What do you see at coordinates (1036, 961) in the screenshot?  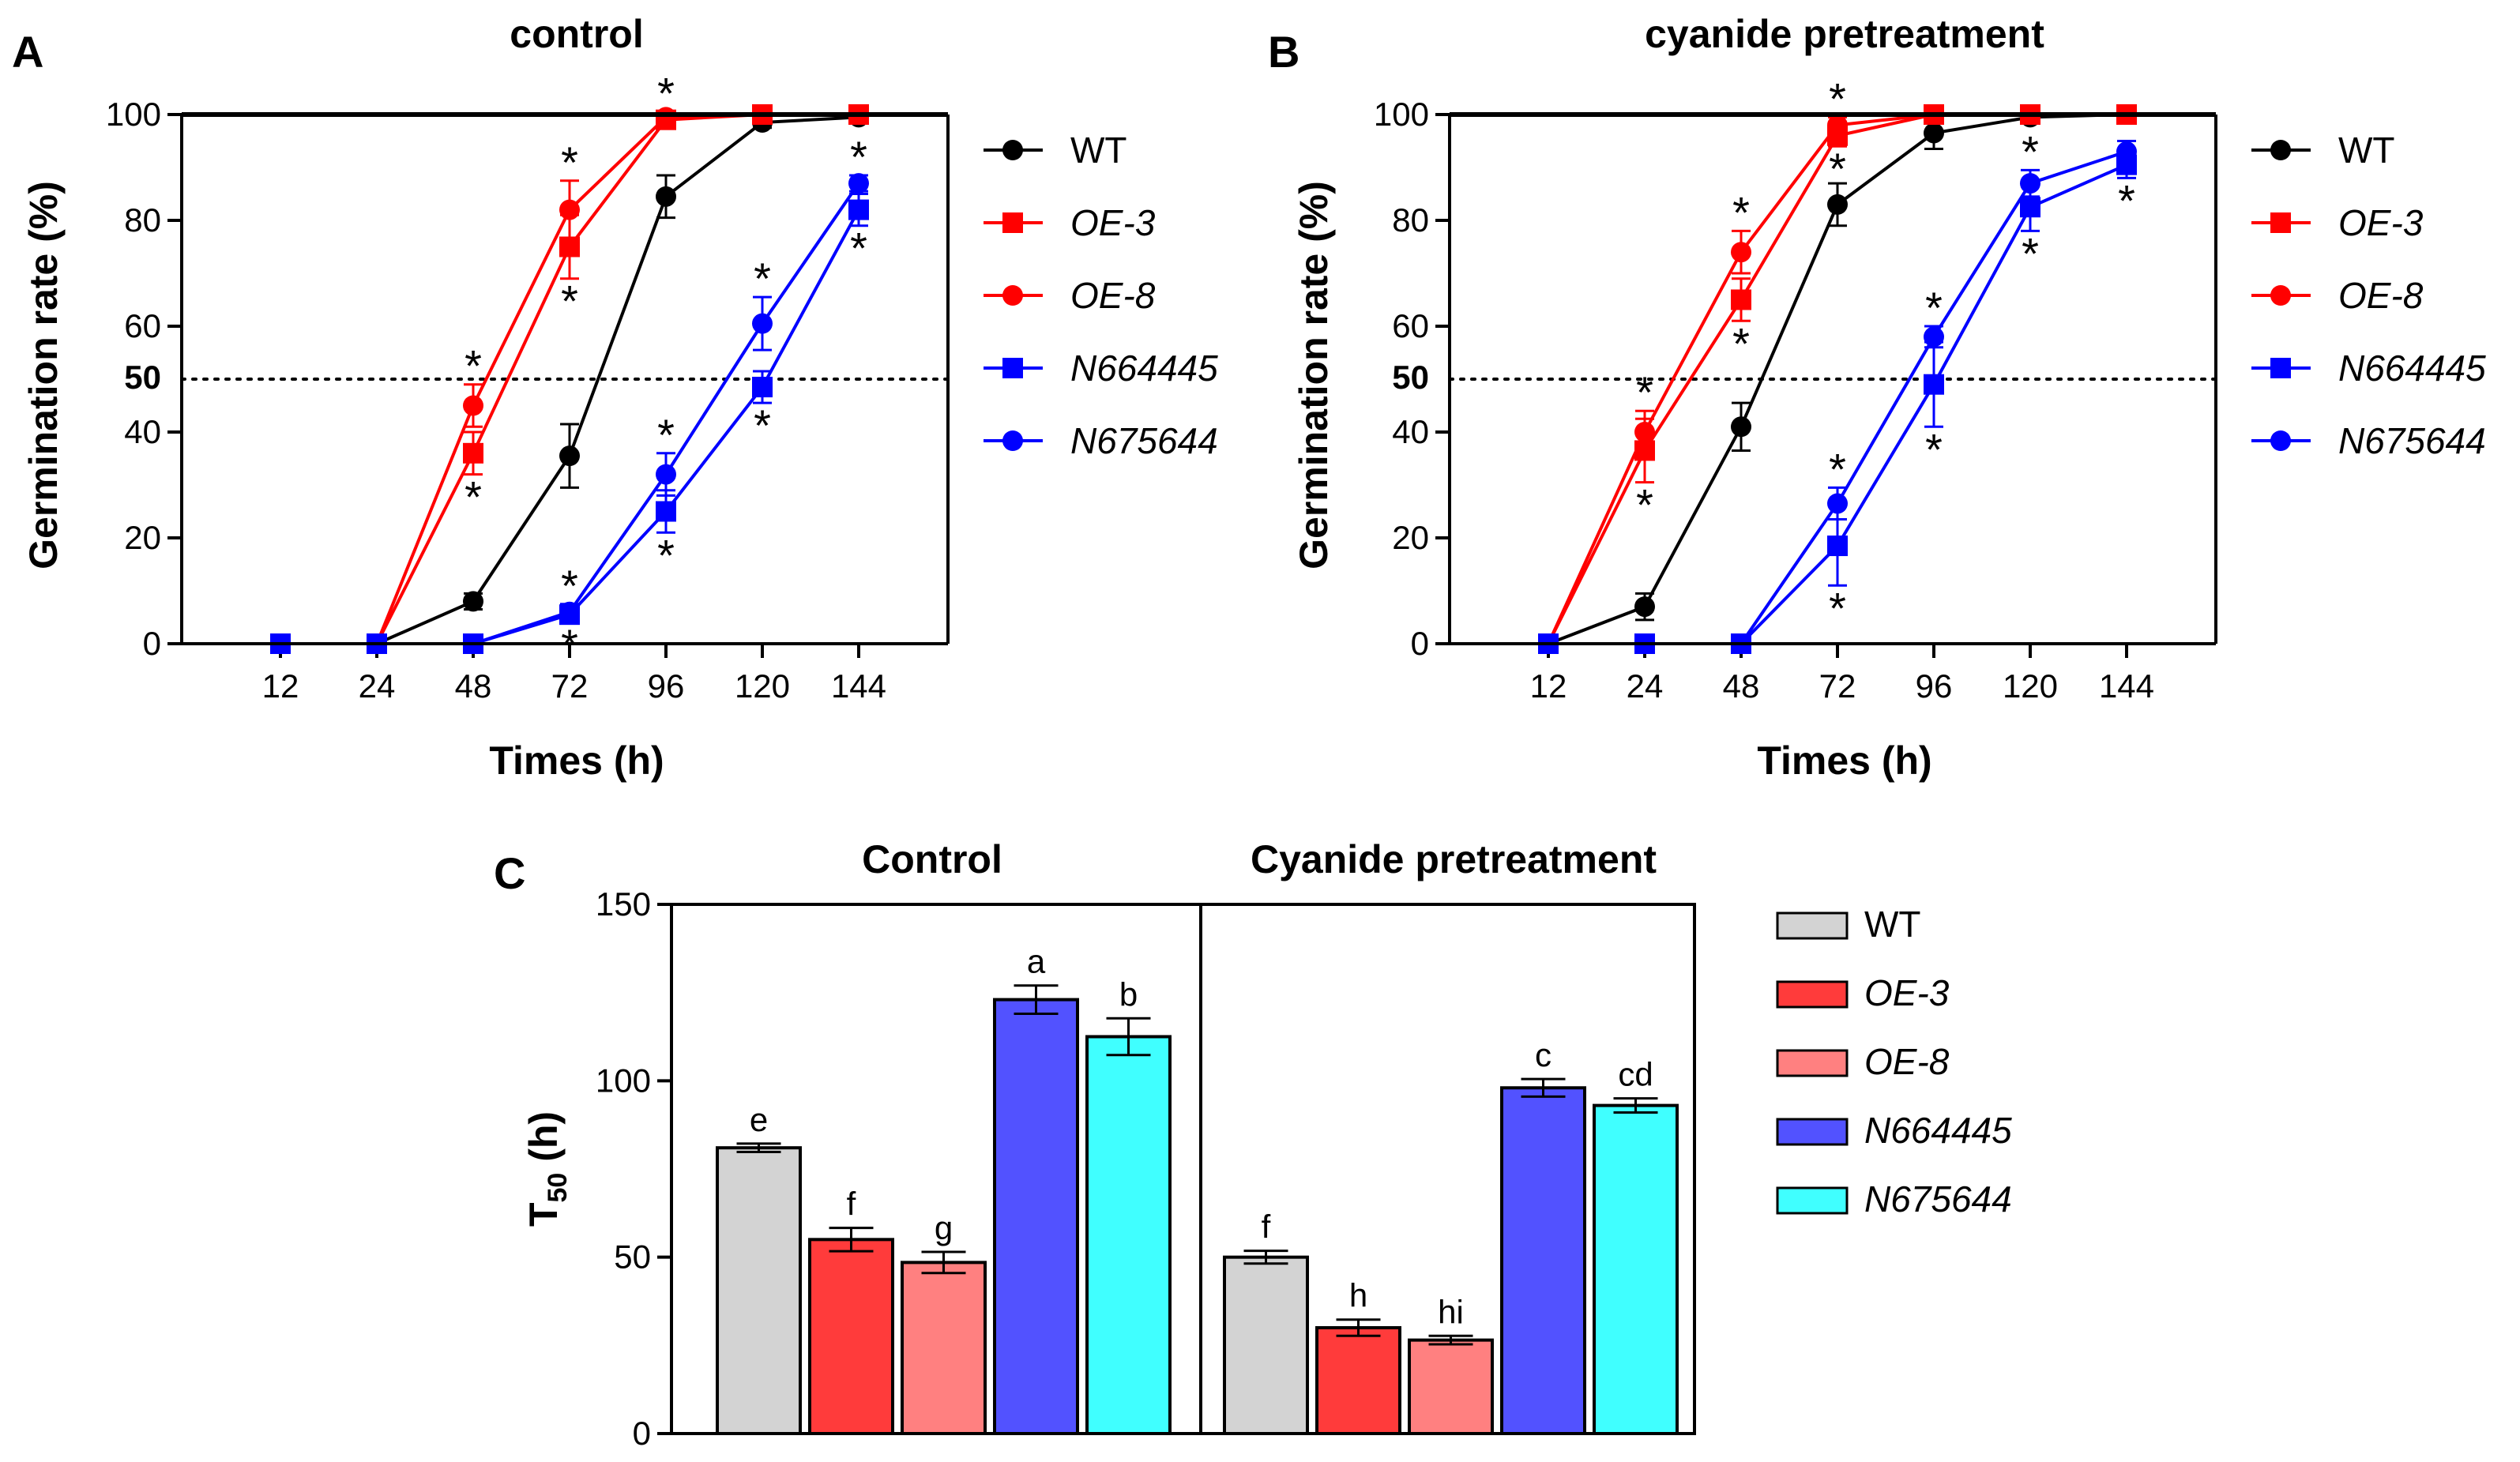 I see `significance-letter: a` at bounding box center [1036, 961].